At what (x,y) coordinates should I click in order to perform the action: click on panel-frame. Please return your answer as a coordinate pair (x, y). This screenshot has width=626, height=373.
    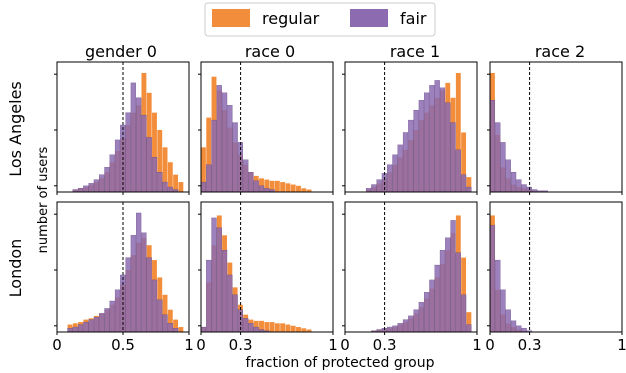
    Looking at the image, I should click on (267, 267).